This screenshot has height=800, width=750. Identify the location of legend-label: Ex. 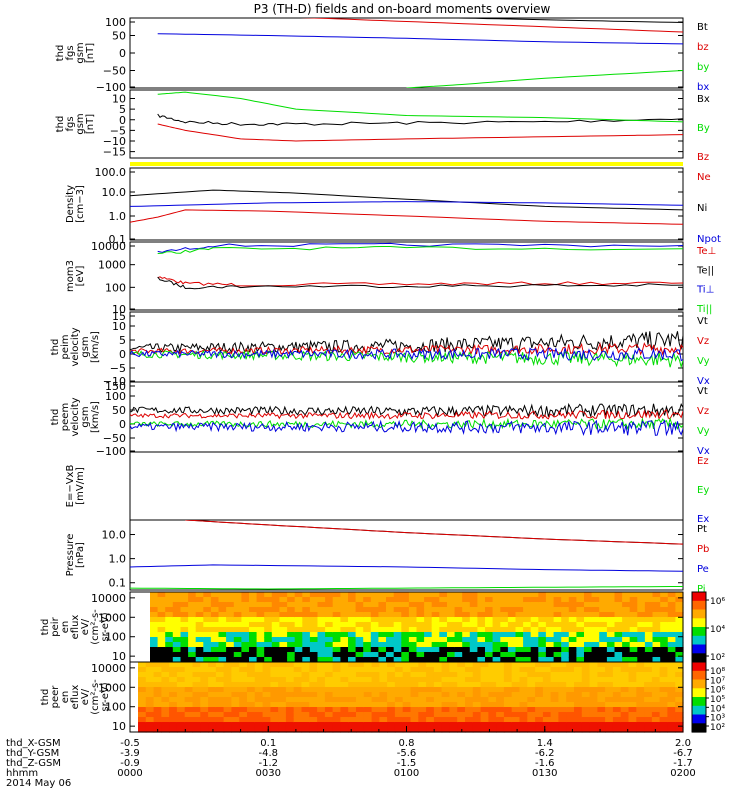
(703, 519).